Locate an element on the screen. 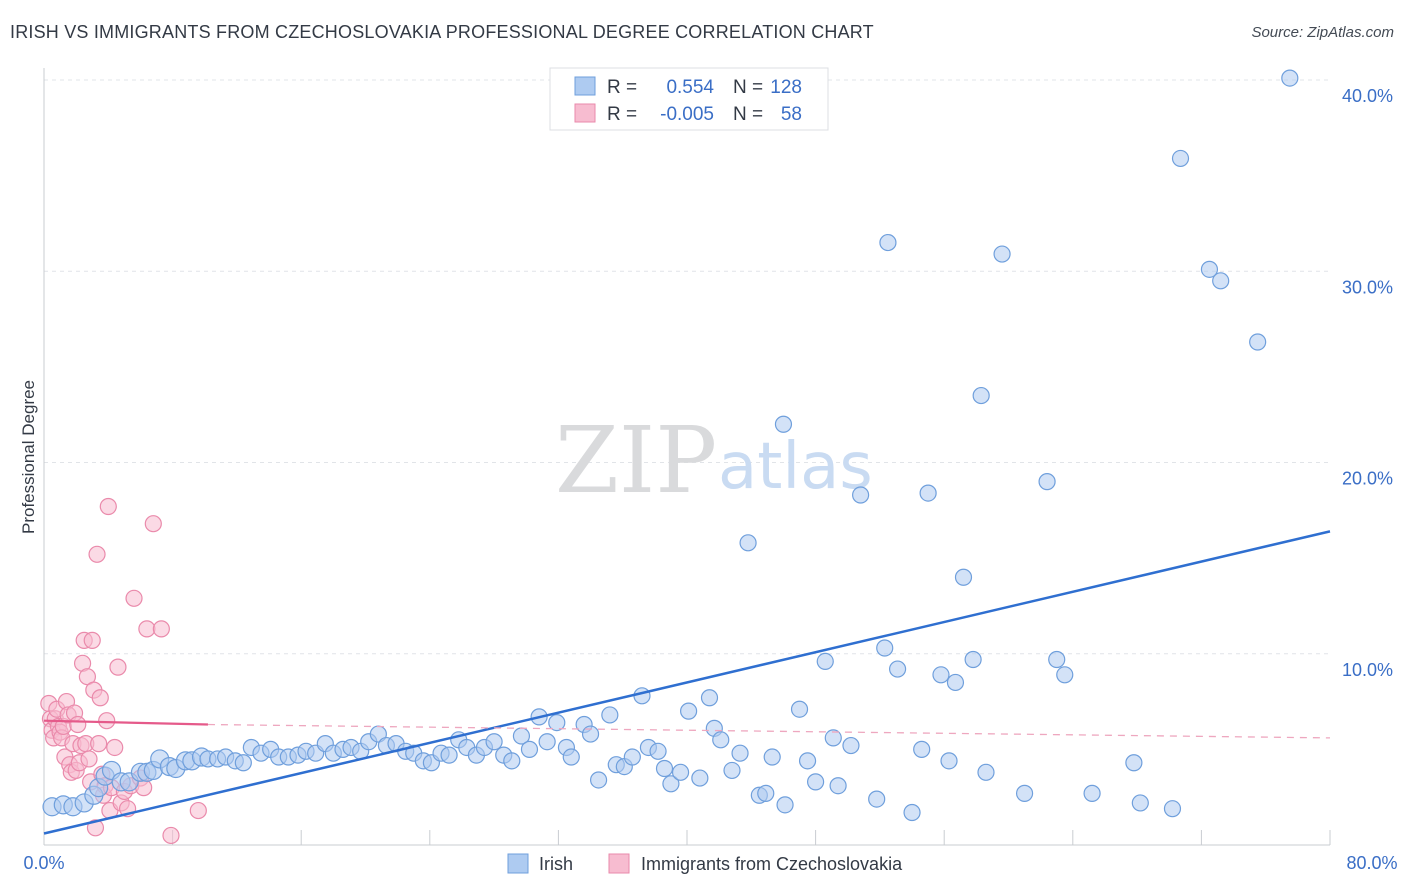  irish-r-label: R = is located at coordinates (622, 87).